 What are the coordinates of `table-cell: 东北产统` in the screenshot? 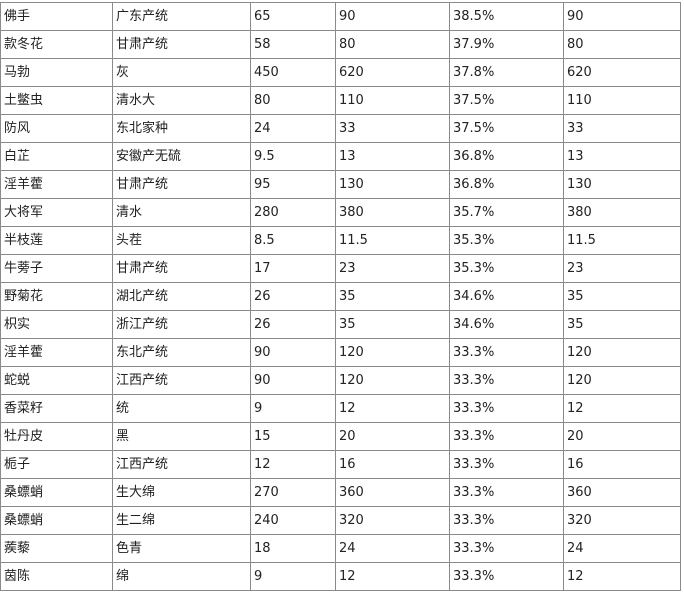 It's located at (142, 352).